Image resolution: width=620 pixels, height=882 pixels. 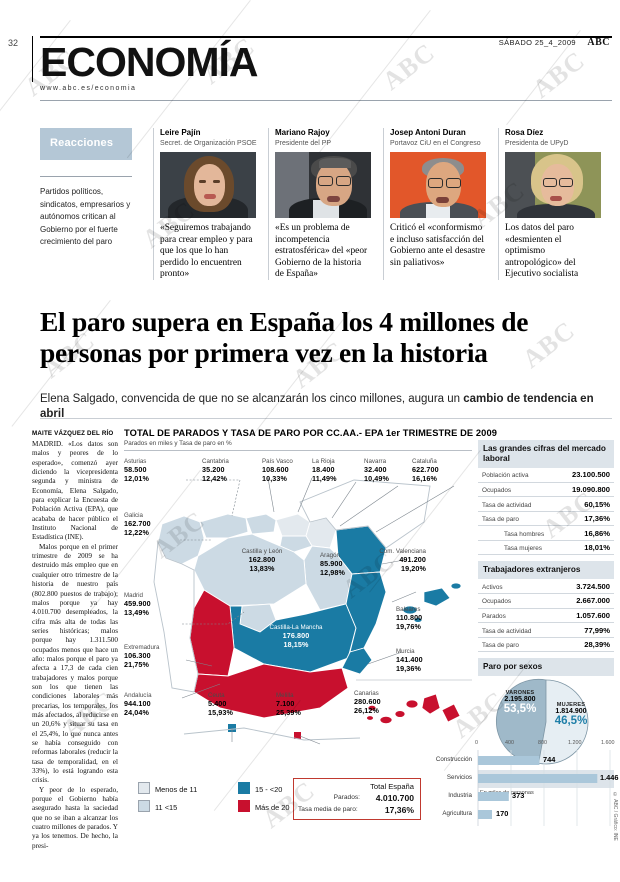 What do you see at coordinates (277, 470) in the screenshot?
I see `map-label-pais-vasco: País Vasco 108.600 10,33%` at bounding box center [277, 470].